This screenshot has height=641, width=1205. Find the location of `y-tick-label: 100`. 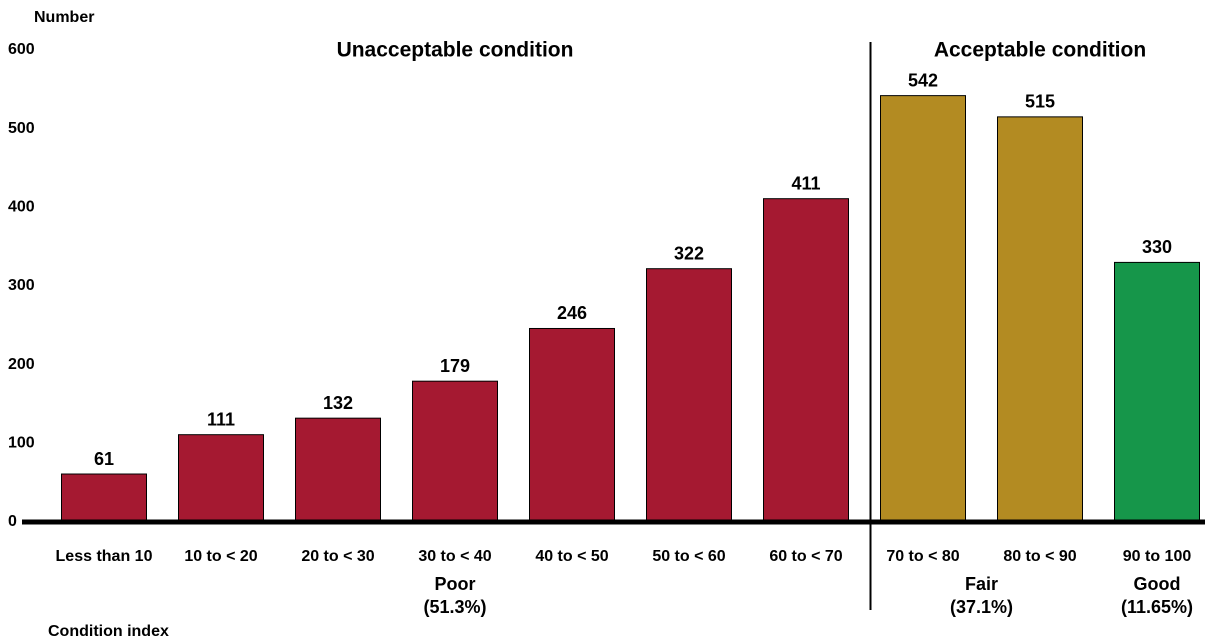

y-tick-label: 100 is located at coordinates (21, 443).